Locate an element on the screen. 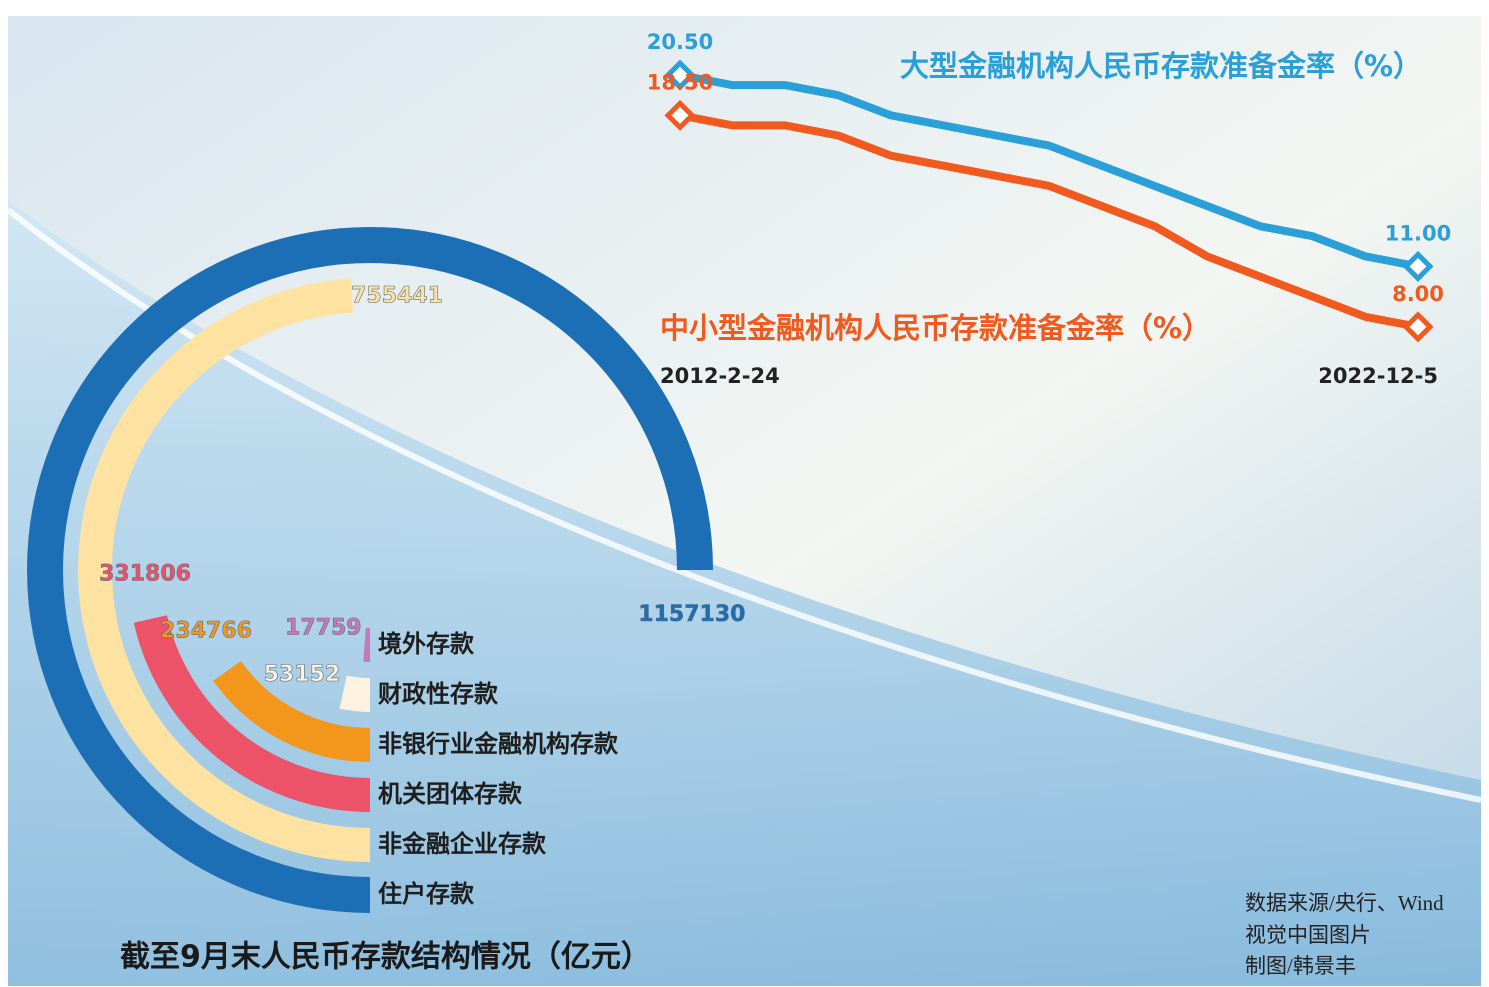  value-label: 53152 is located at coordinates (302, 674).